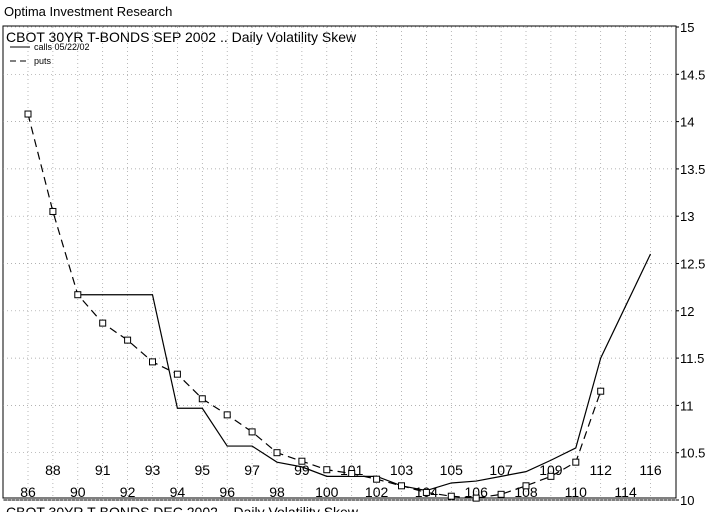 Image resolution: width=715 pixels, height=512 pixels. Describe the element at coordinates (62, 47) in the screenshot. I see `legend-label: calls 05/22/02` at that location.